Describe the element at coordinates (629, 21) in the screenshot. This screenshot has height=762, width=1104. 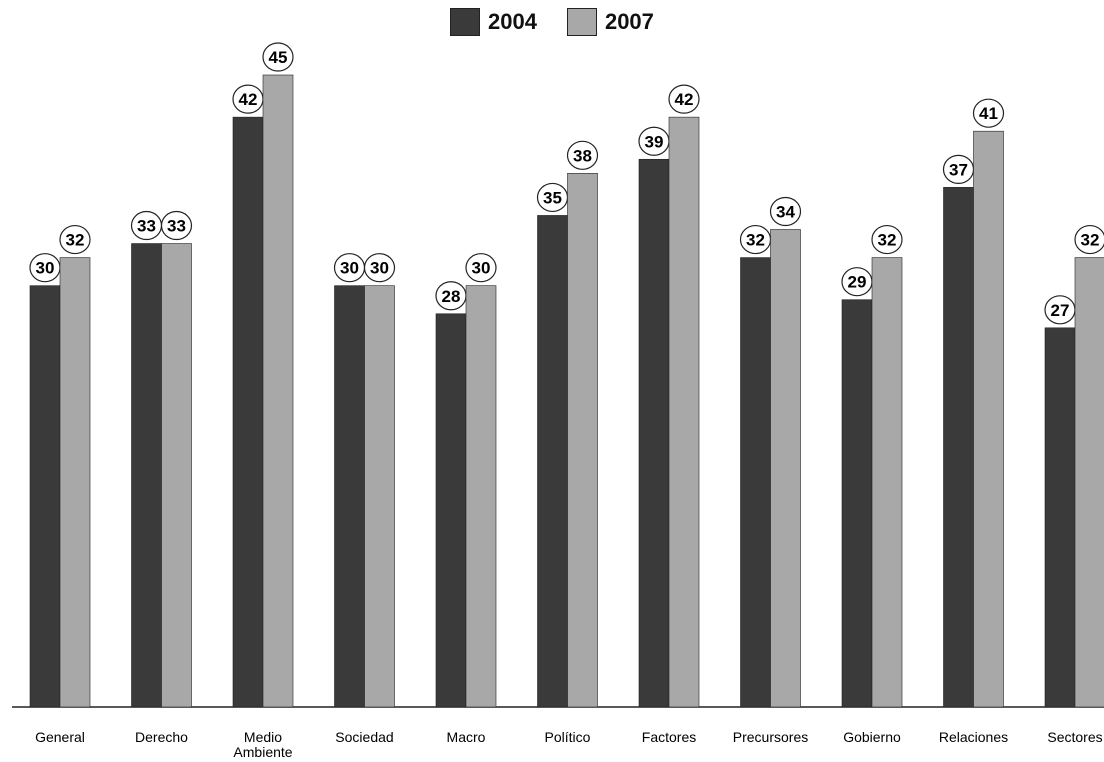
I see `legend-label-2007: 2007` at that location.